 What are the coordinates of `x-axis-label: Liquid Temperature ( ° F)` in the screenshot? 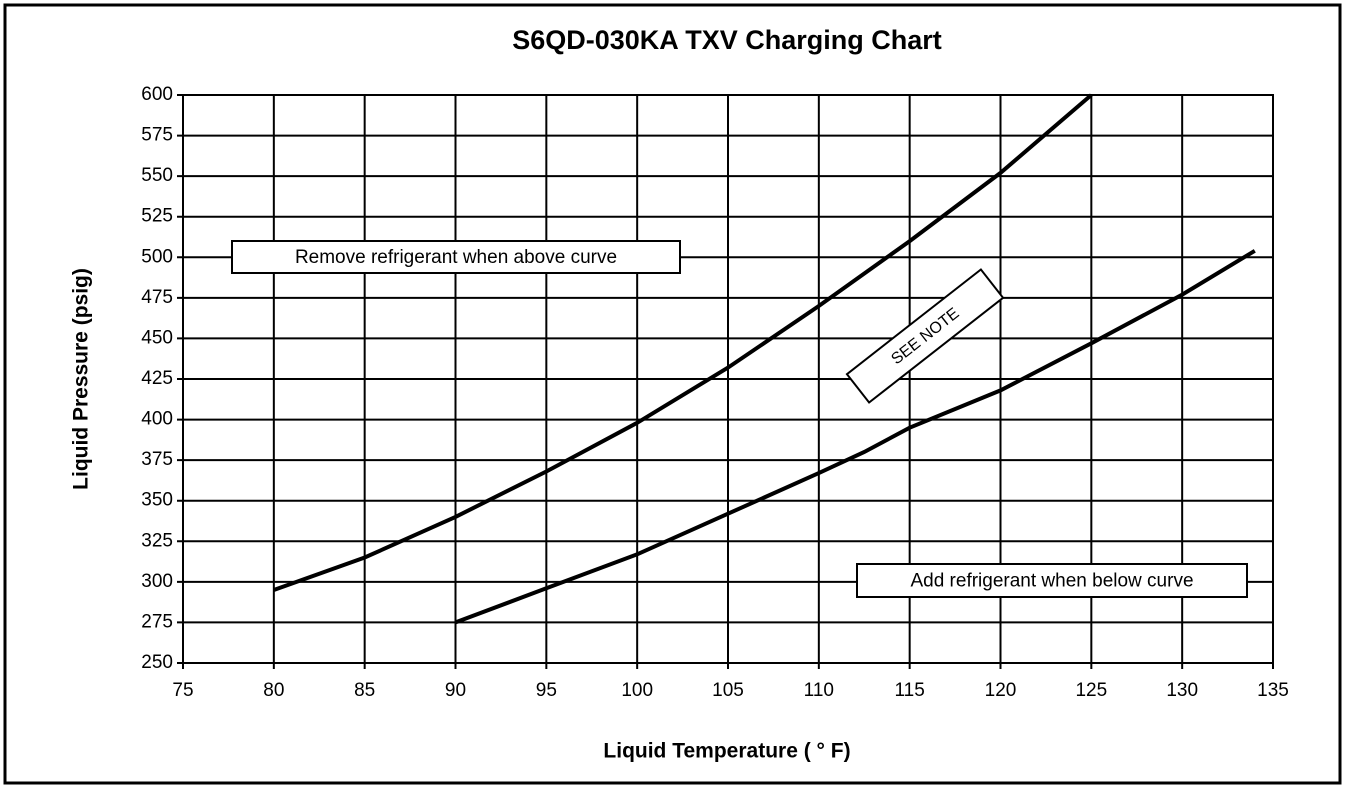 It's located at (726, 751).